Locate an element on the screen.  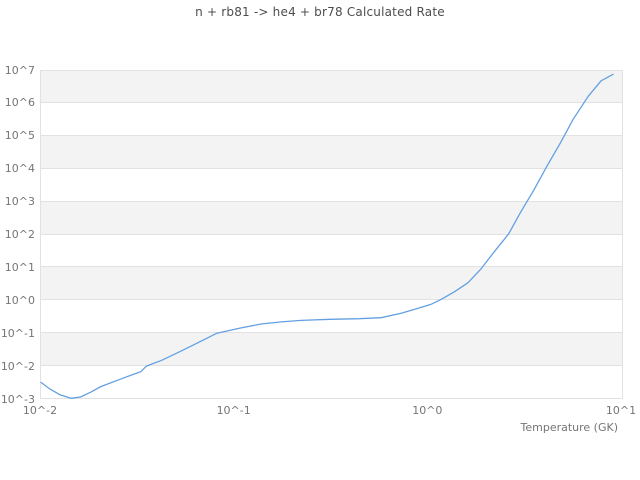
y-tick-label: 10^2 is located at coordinates (19, 234).